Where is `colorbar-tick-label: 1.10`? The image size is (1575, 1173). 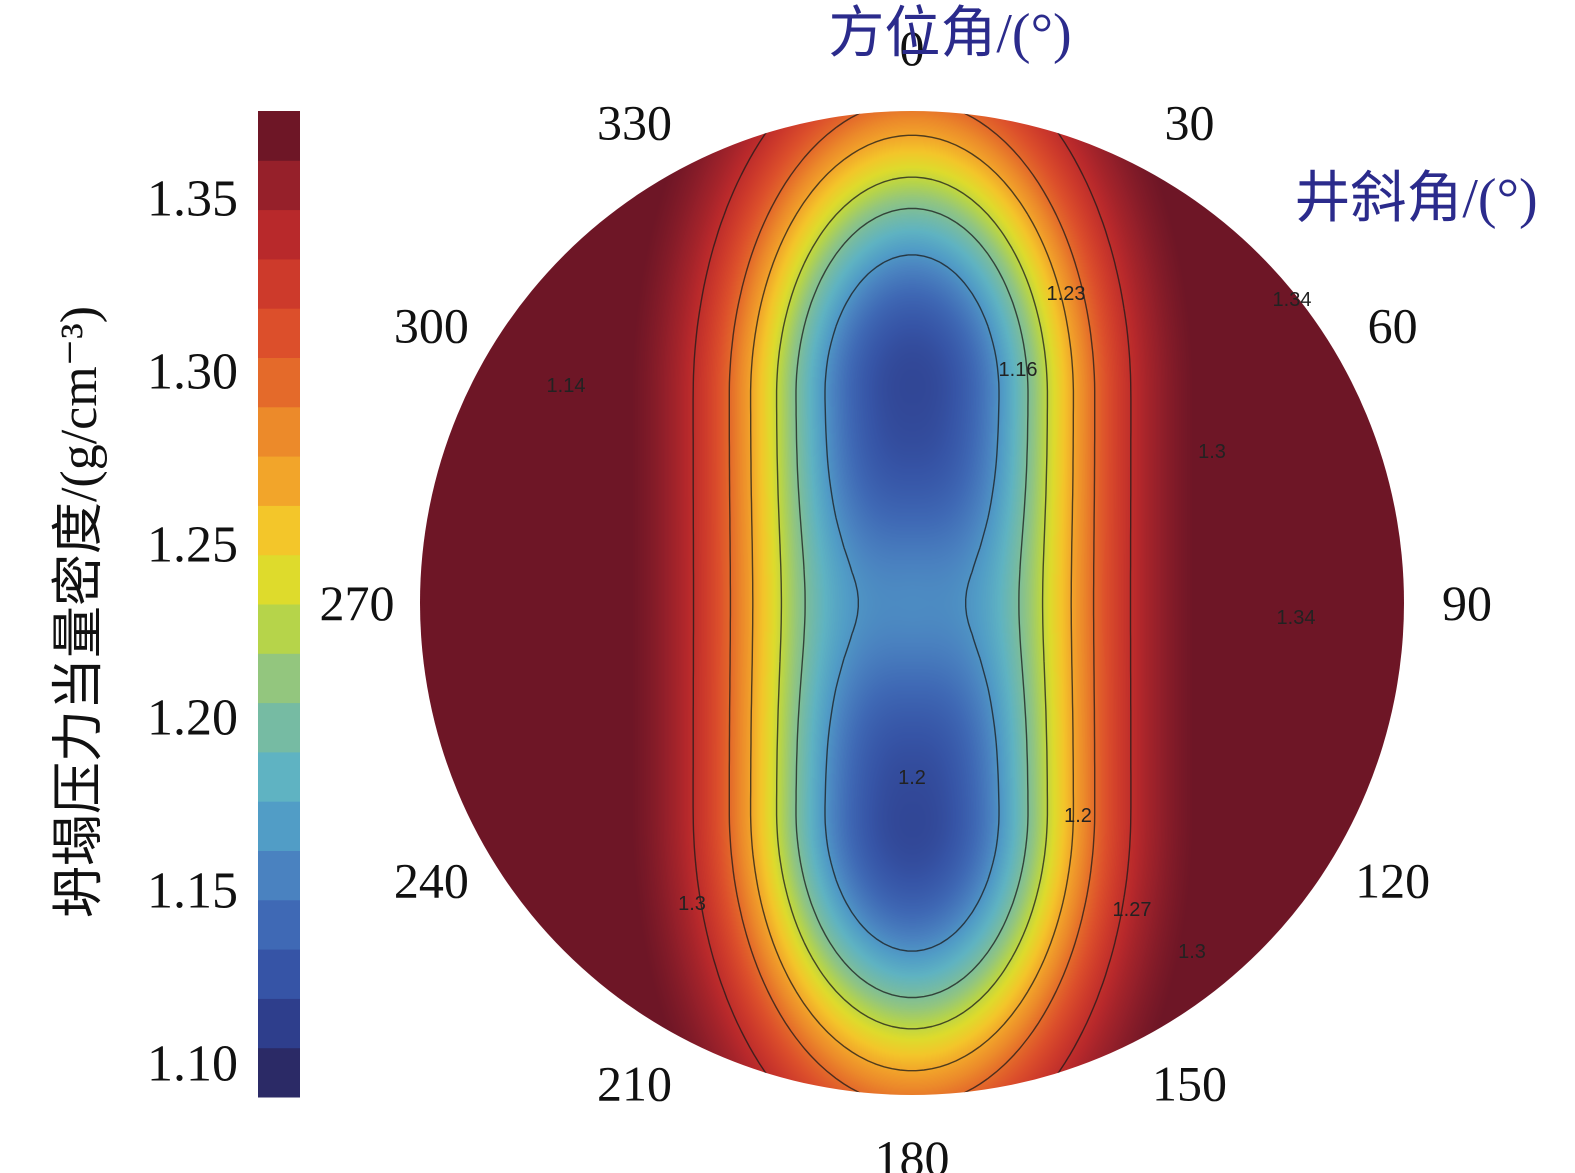 colorbar-tick-label: 1.10 is located at coordinates (192, 1063).